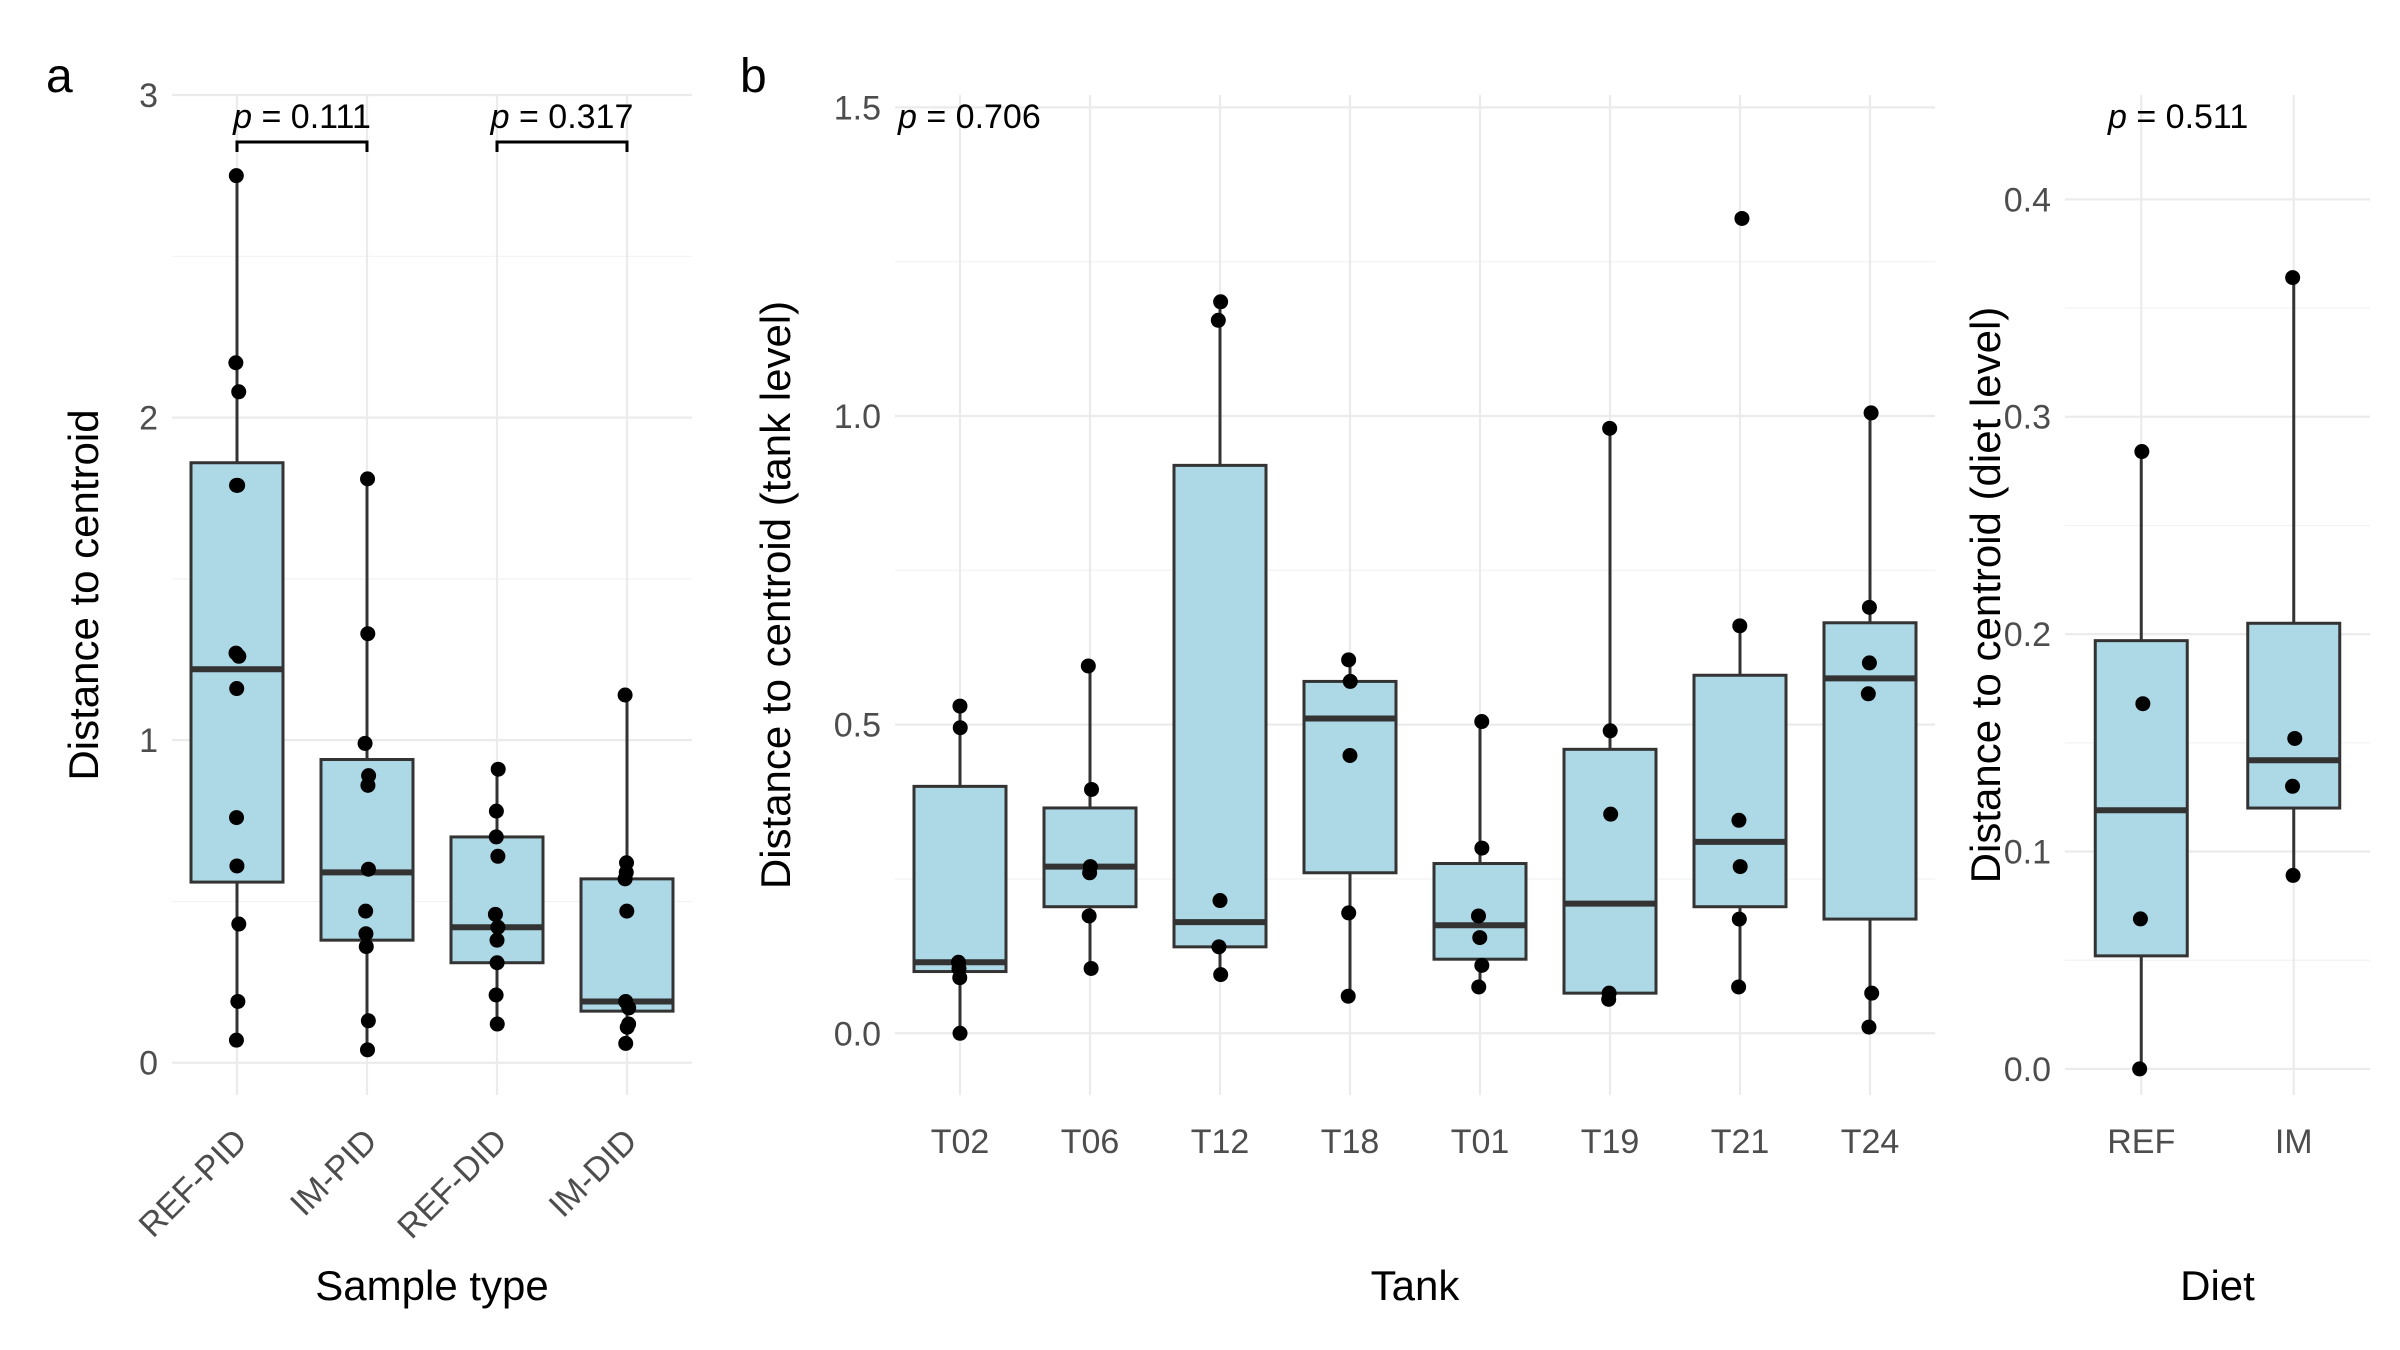 Image resolution: width=2400 pixels, height=1350 pixels. I want to click on x-axis-title: Sample type, so click(431, 1285).